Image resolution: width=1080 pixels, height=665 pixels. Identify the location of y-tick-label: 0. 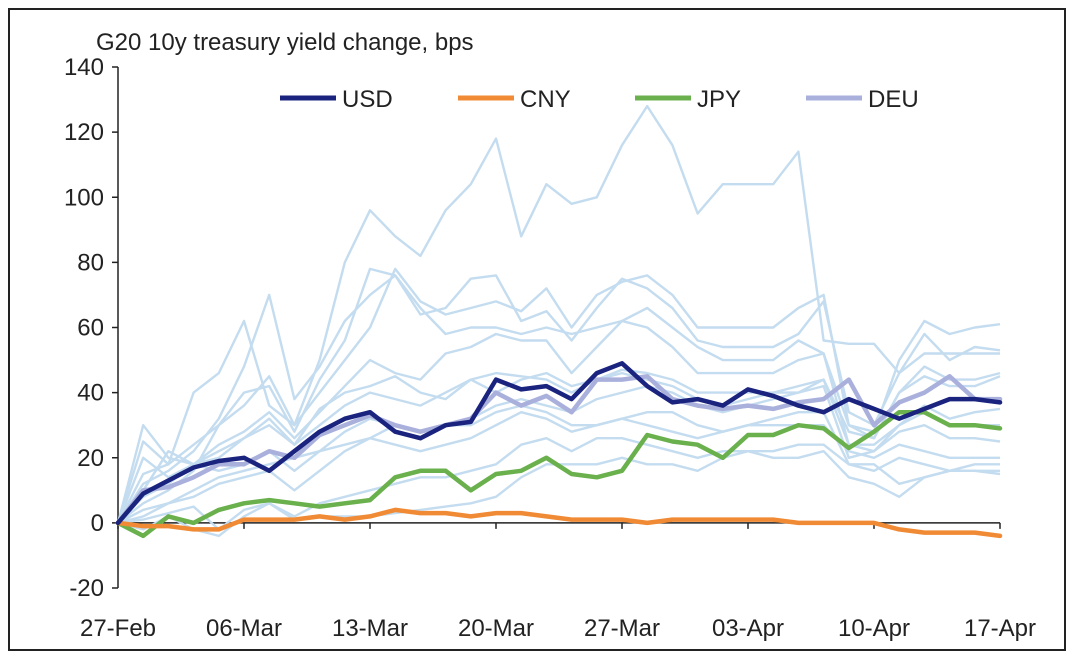
(97, 523).